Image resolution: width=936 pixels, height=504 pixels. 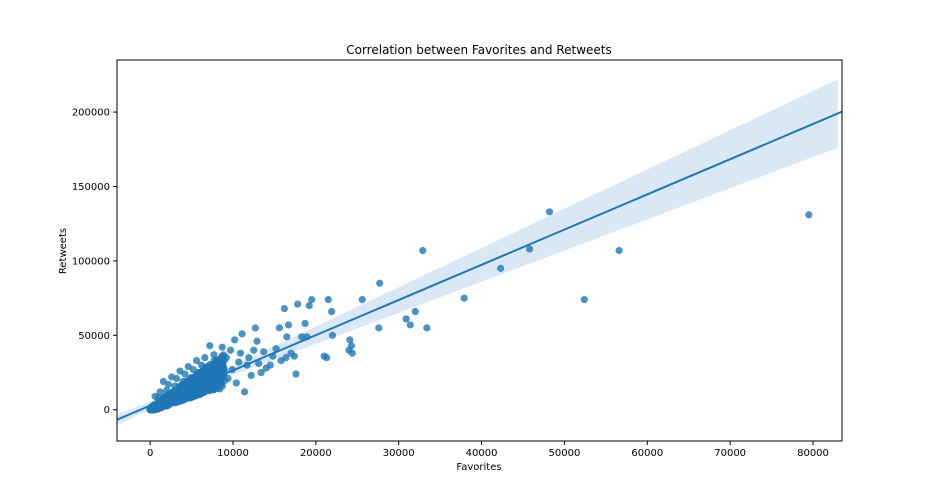 What do you see at coordinates (63, 251) in the screenshot?
I see `y-axis-label: Retweets` at bounding box center [63, 251].